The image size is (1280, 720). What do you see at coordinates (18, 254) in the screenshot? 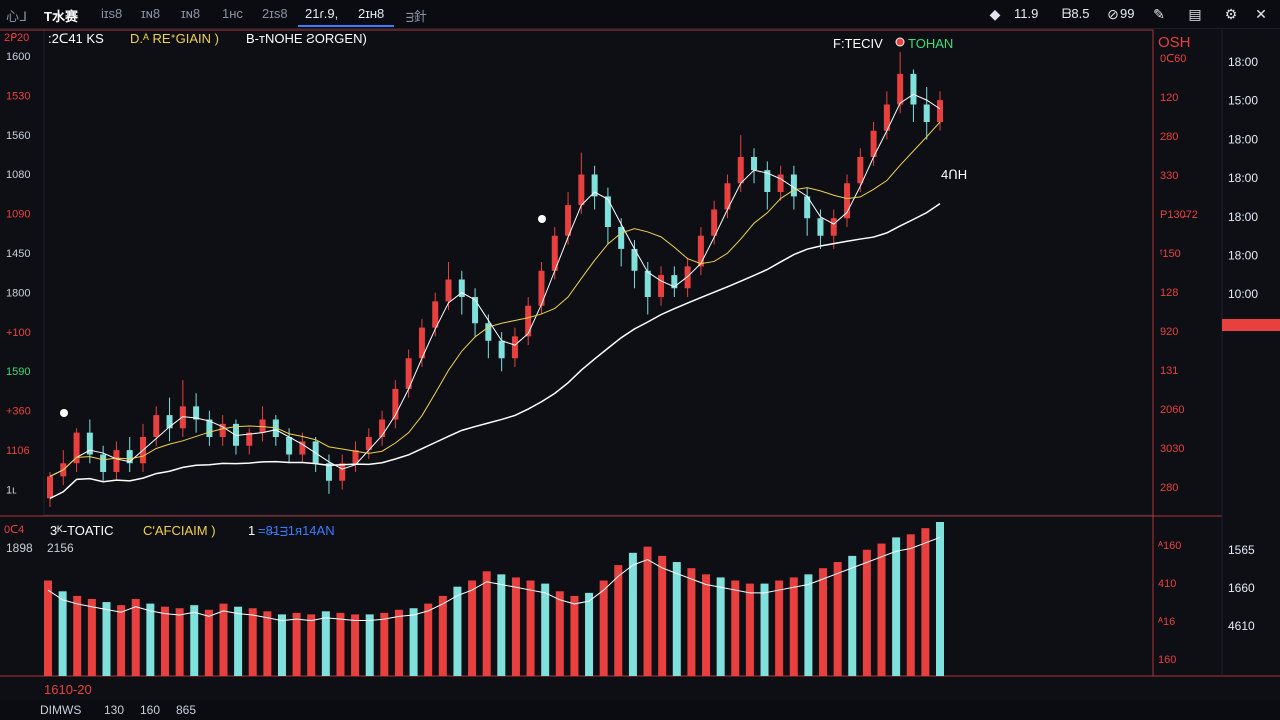
I see `left-axis-tick: 1450` at bounding box center [18, 254].